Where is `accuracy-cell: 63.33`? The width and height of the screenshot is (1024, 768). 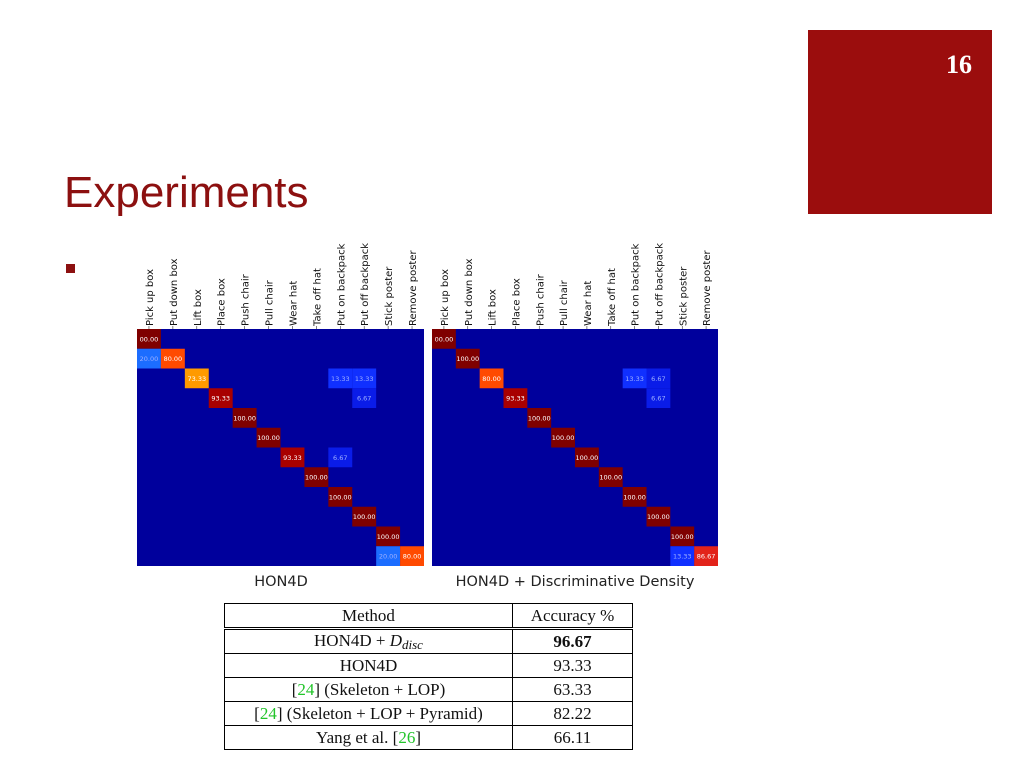
accuracy-cell: 63.33 is located at coordinates (572, 689).